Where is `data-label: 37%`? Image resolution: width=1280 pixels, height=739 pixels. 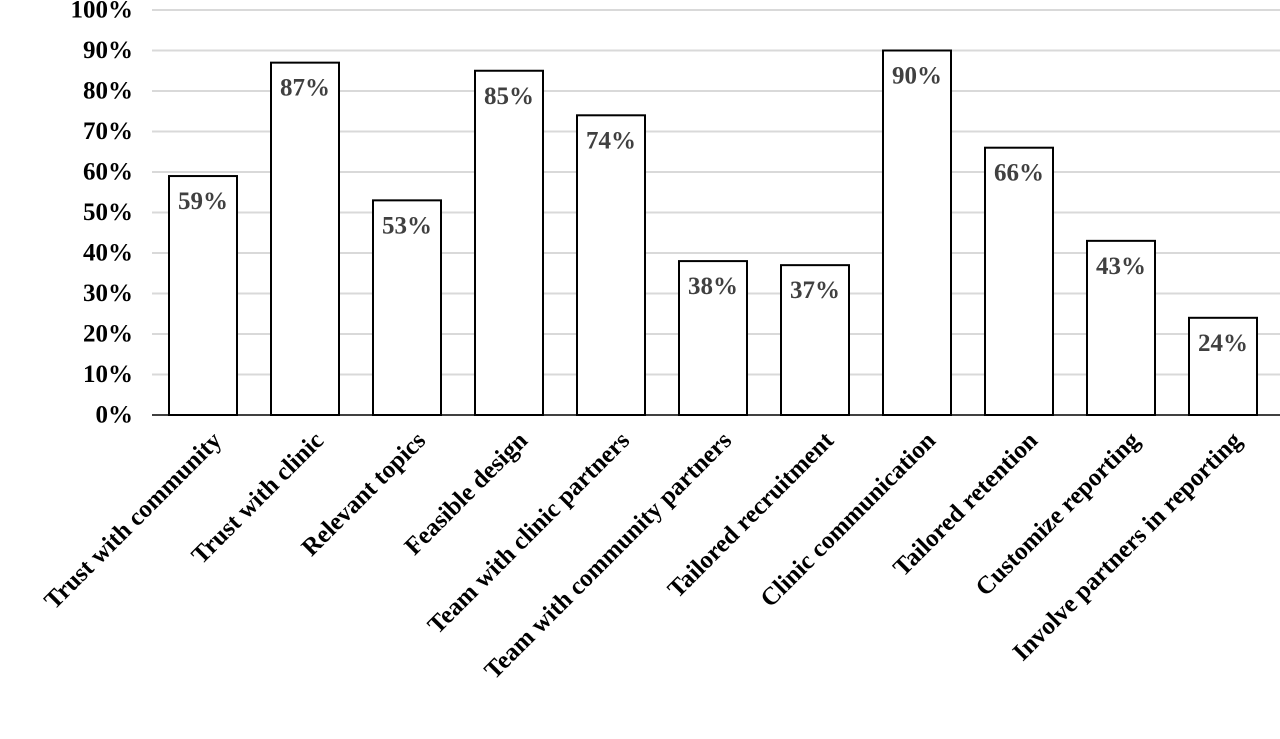 data-label: 37% is located at coordinates (815, 290).